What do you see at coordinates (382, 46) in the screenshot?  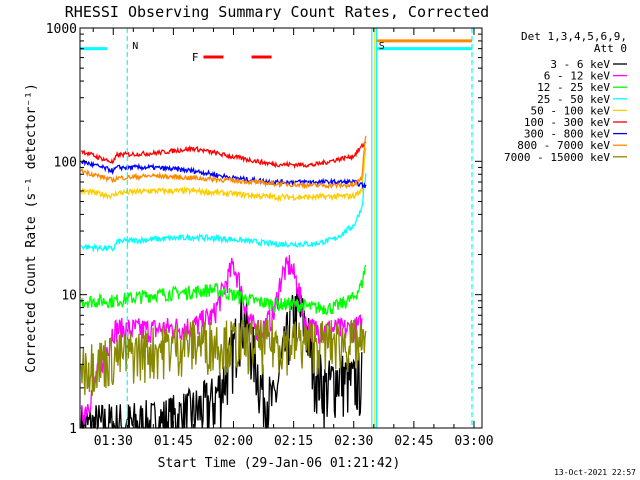 I see `marker-s: S` at bounding box center [382, 46].